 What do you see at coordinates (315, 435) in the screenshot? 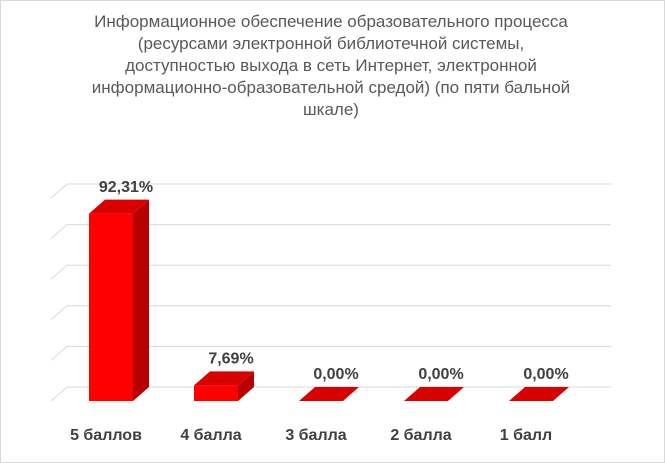
I see `x-tick-label: 3 балла` at bounding box center [315, 435].